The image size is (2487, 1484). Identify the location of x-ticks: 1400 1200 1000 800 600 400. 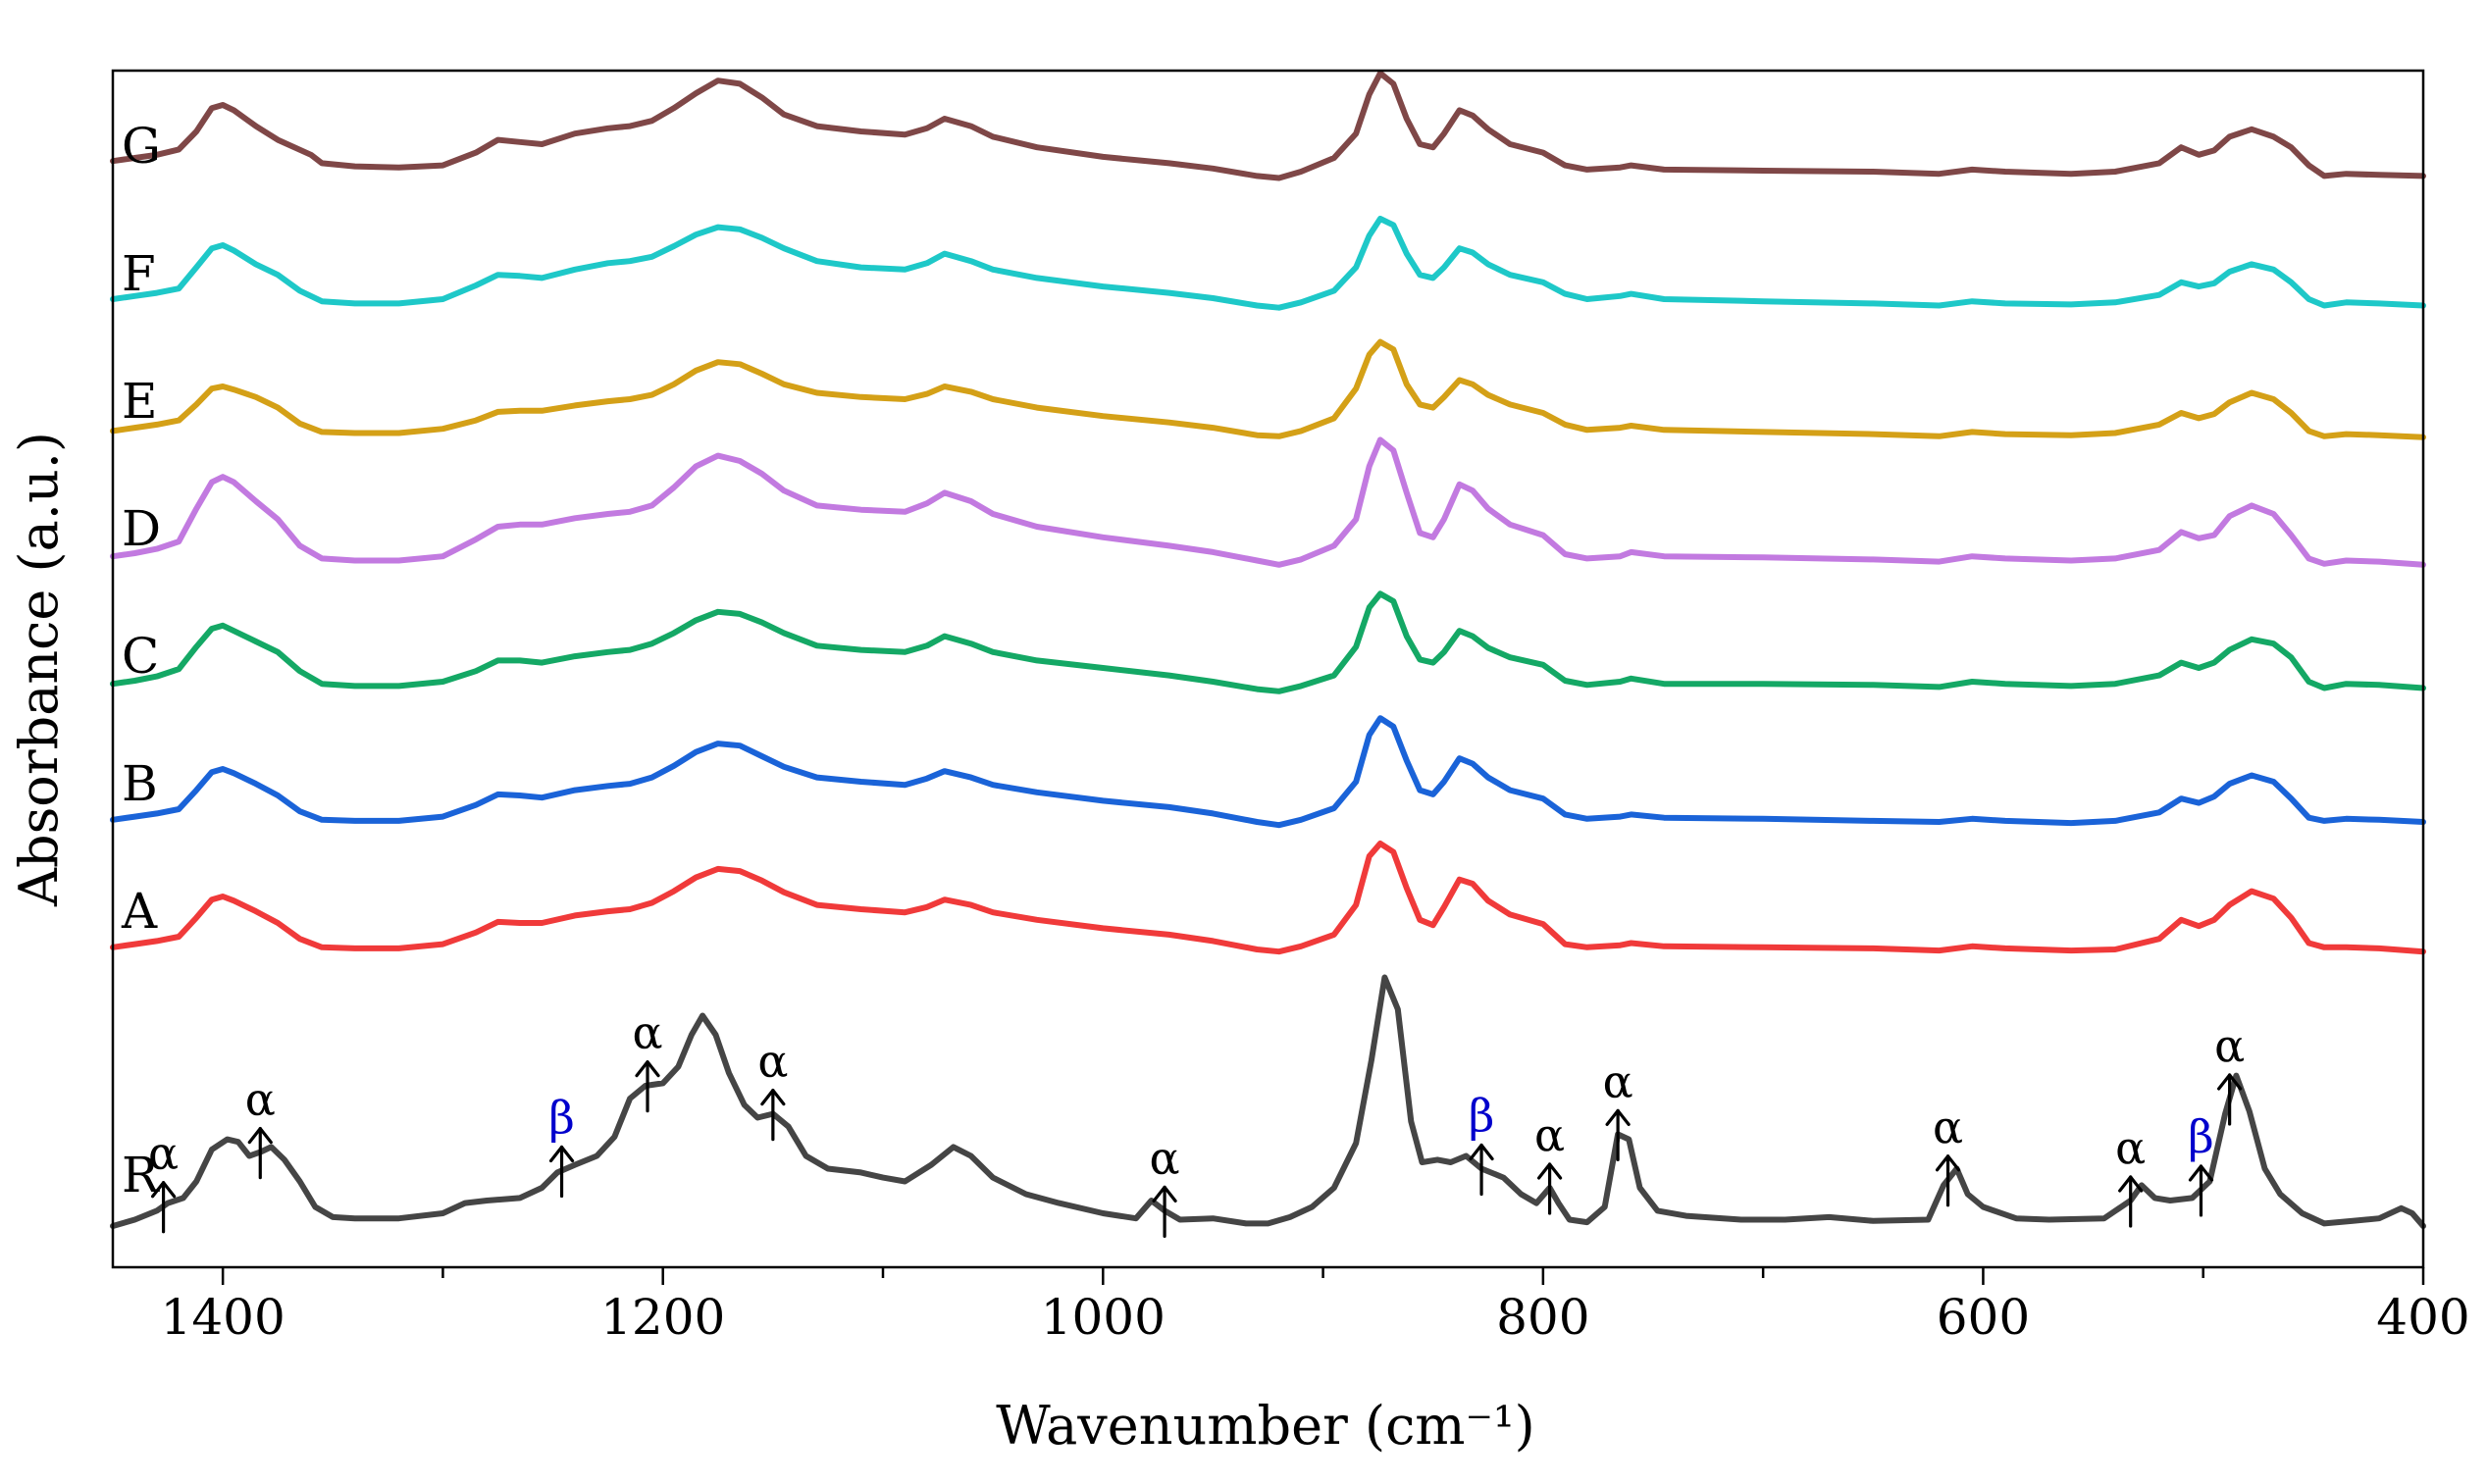
(1315, 1306).